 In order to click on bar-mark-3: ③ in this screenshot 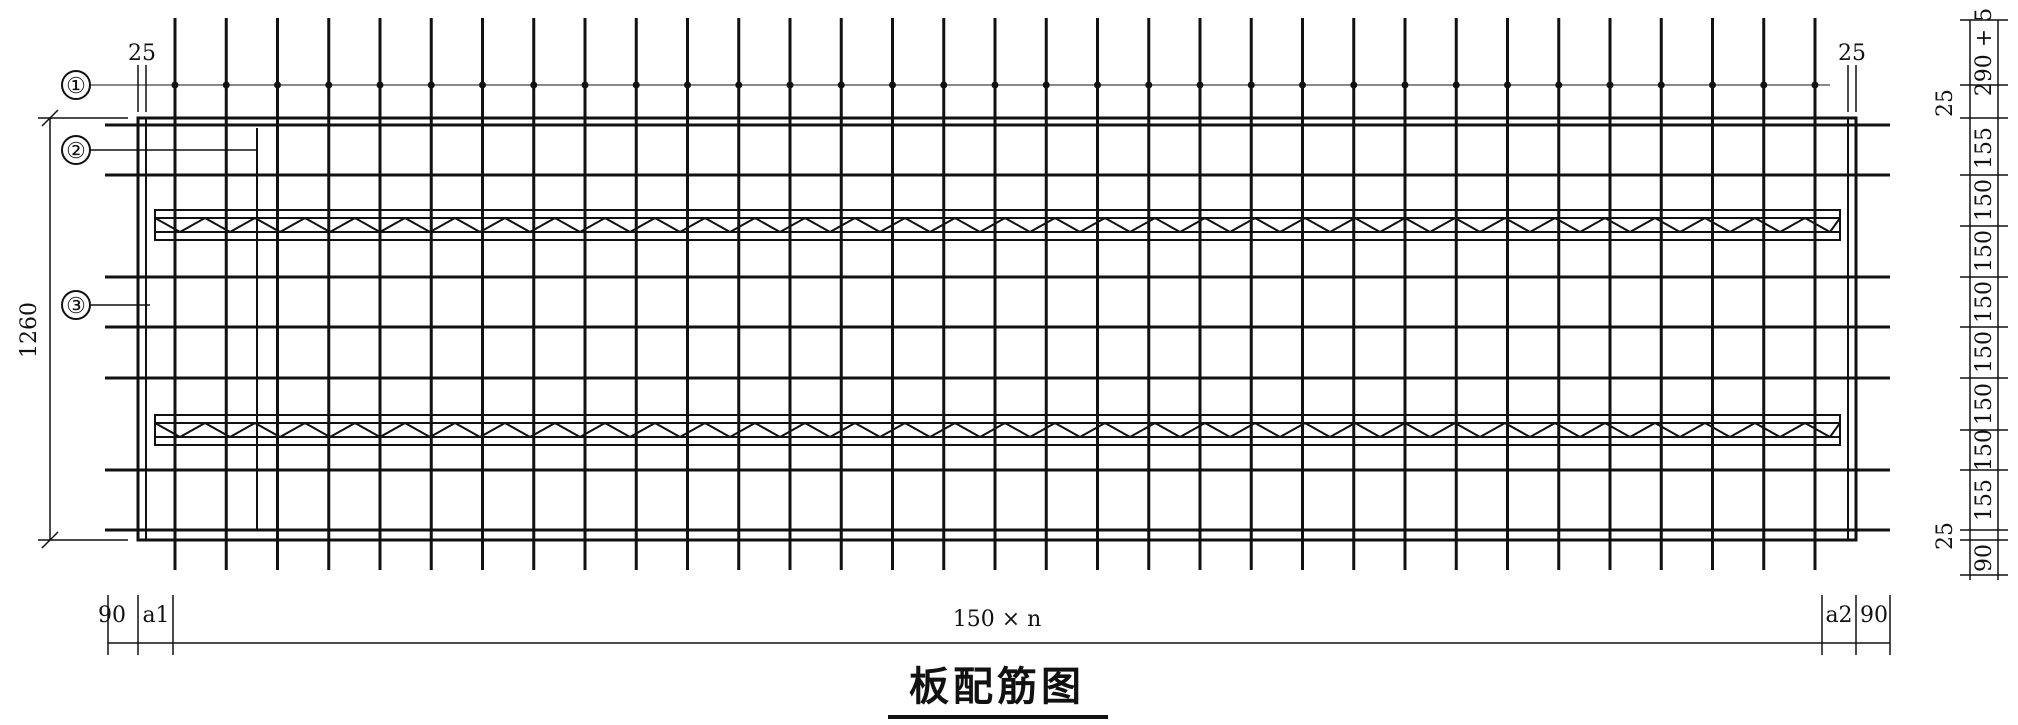, I will do `click(105, 305)`.